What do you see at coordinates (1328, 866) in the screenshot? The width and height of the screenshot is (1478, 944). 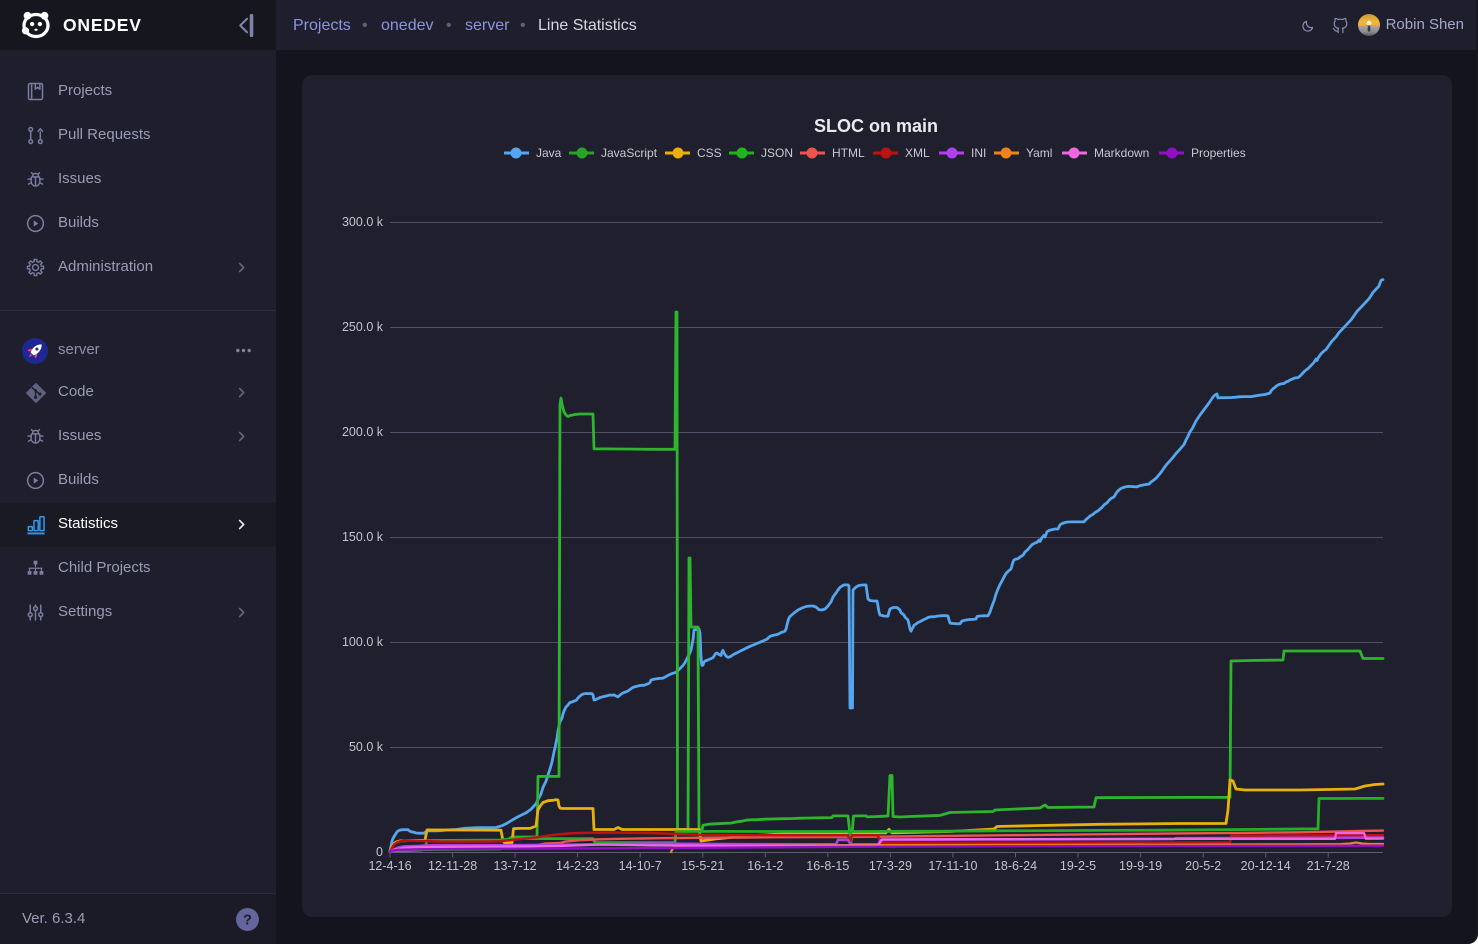 I see `svg-text: 21-7-28` at bounding box center [1328, 866].